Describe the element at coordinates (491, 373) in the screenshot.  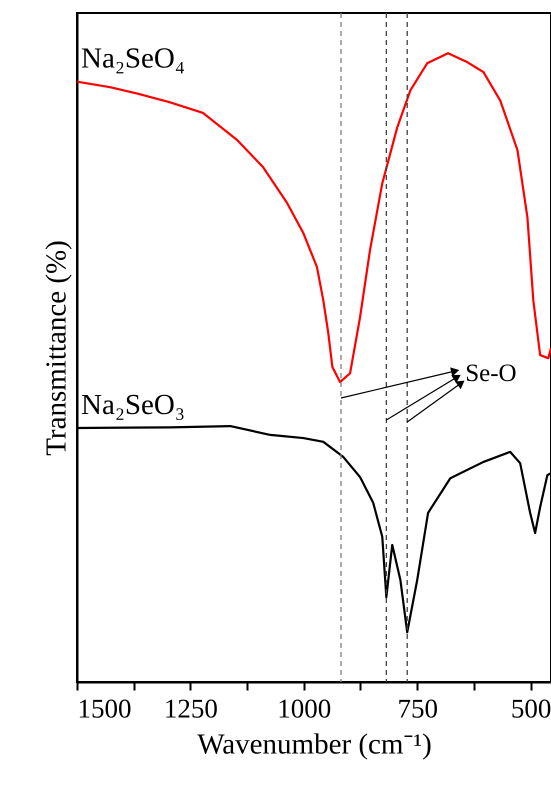
I see `annotation: Se-O` at that location.